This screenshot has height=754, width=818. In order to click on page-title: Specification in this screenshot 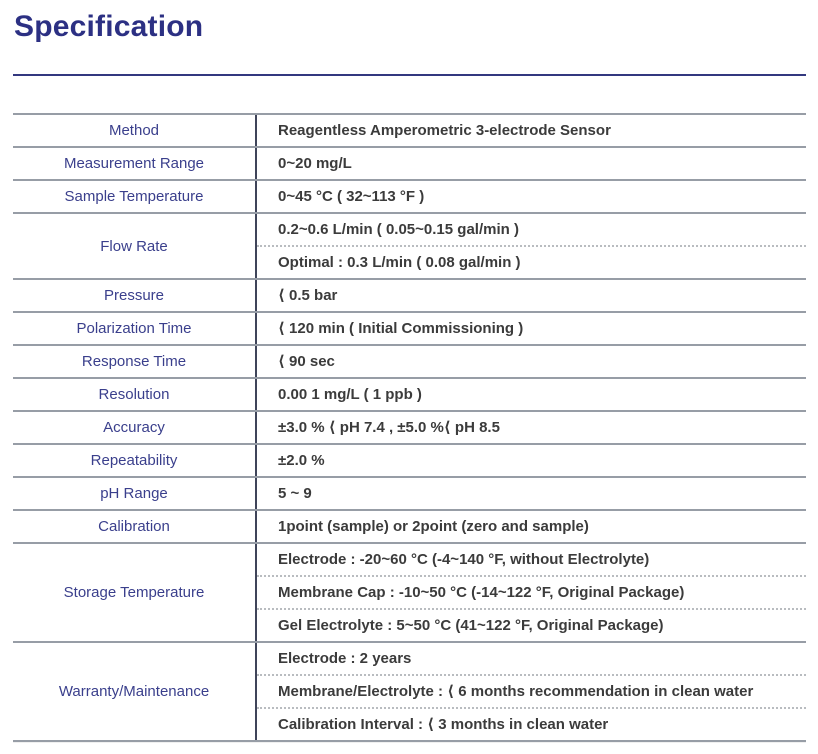, I will do `click(109, 26)`.